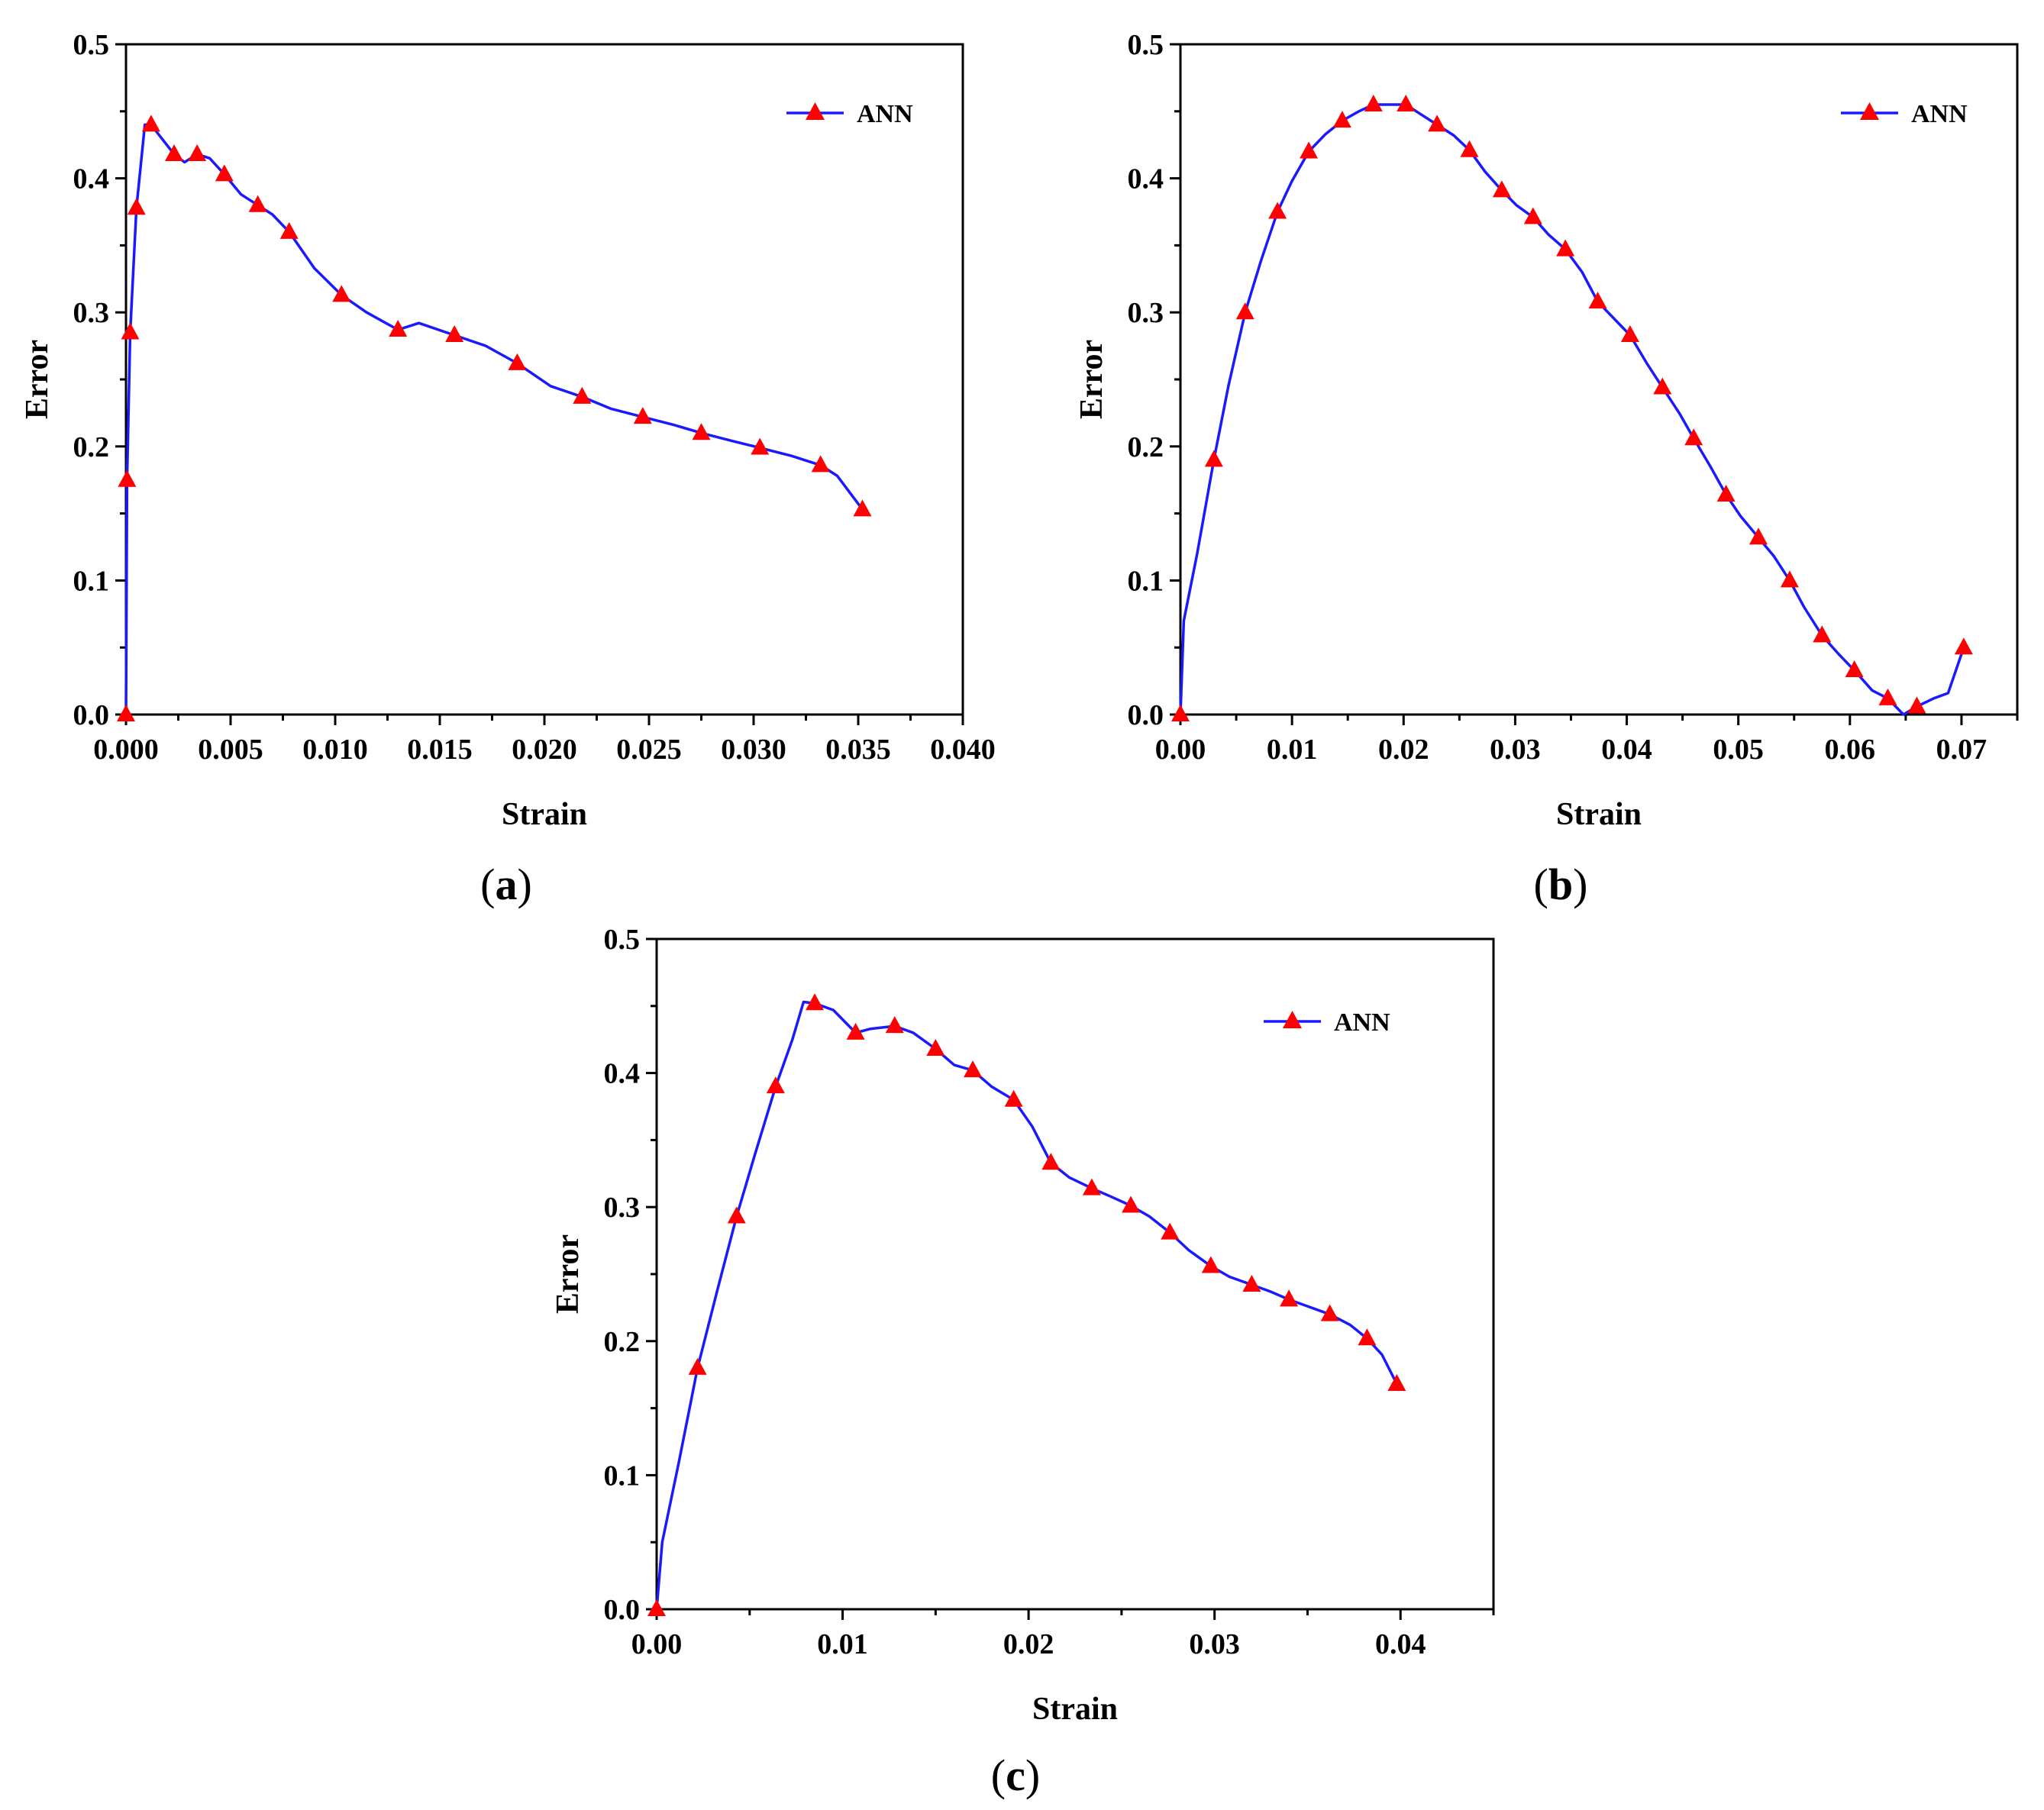 The image size is (2044, 1810). I want to click on x-tick-label: 0.040, so click(963, 750).